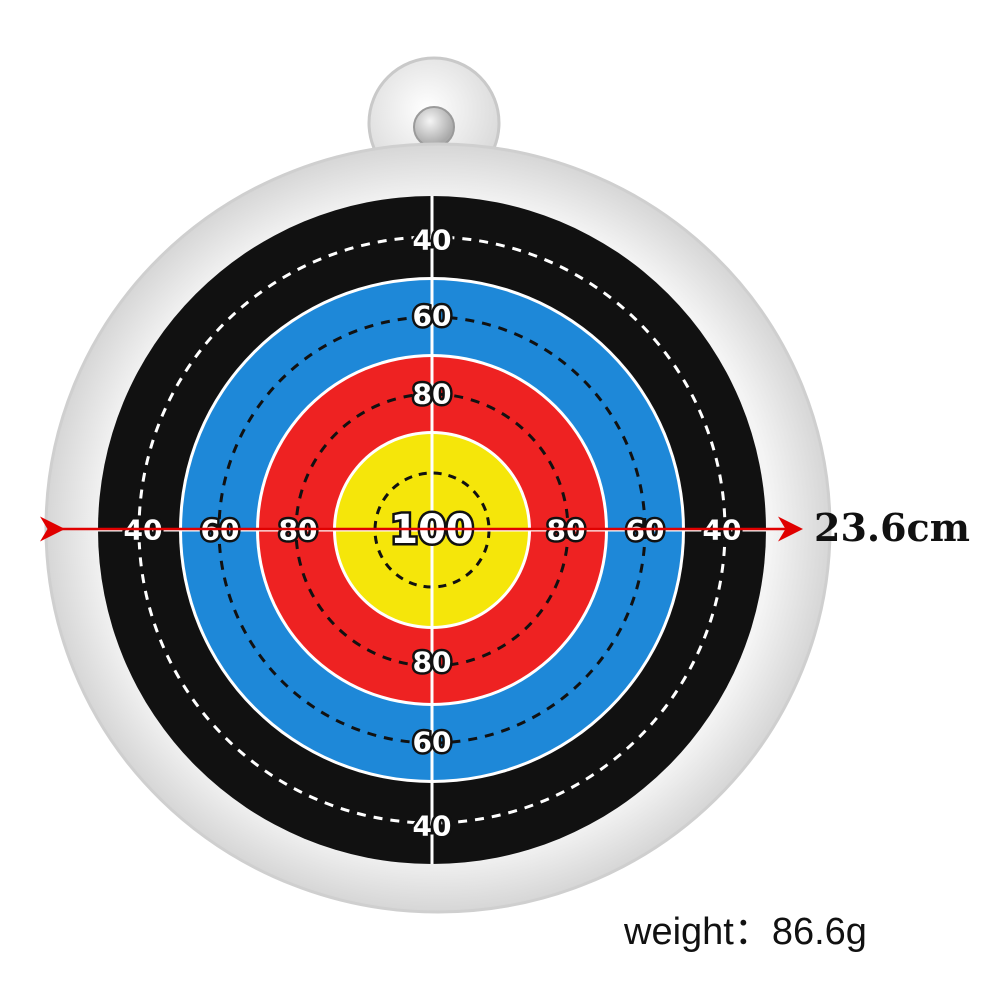 Image resolution: width=1000 pixels, height=1000 pixels. What do you see at coordinates (432, 240) in the screenshot?
I see `score-label-40-top: 40` at bounding box center [432, 240].